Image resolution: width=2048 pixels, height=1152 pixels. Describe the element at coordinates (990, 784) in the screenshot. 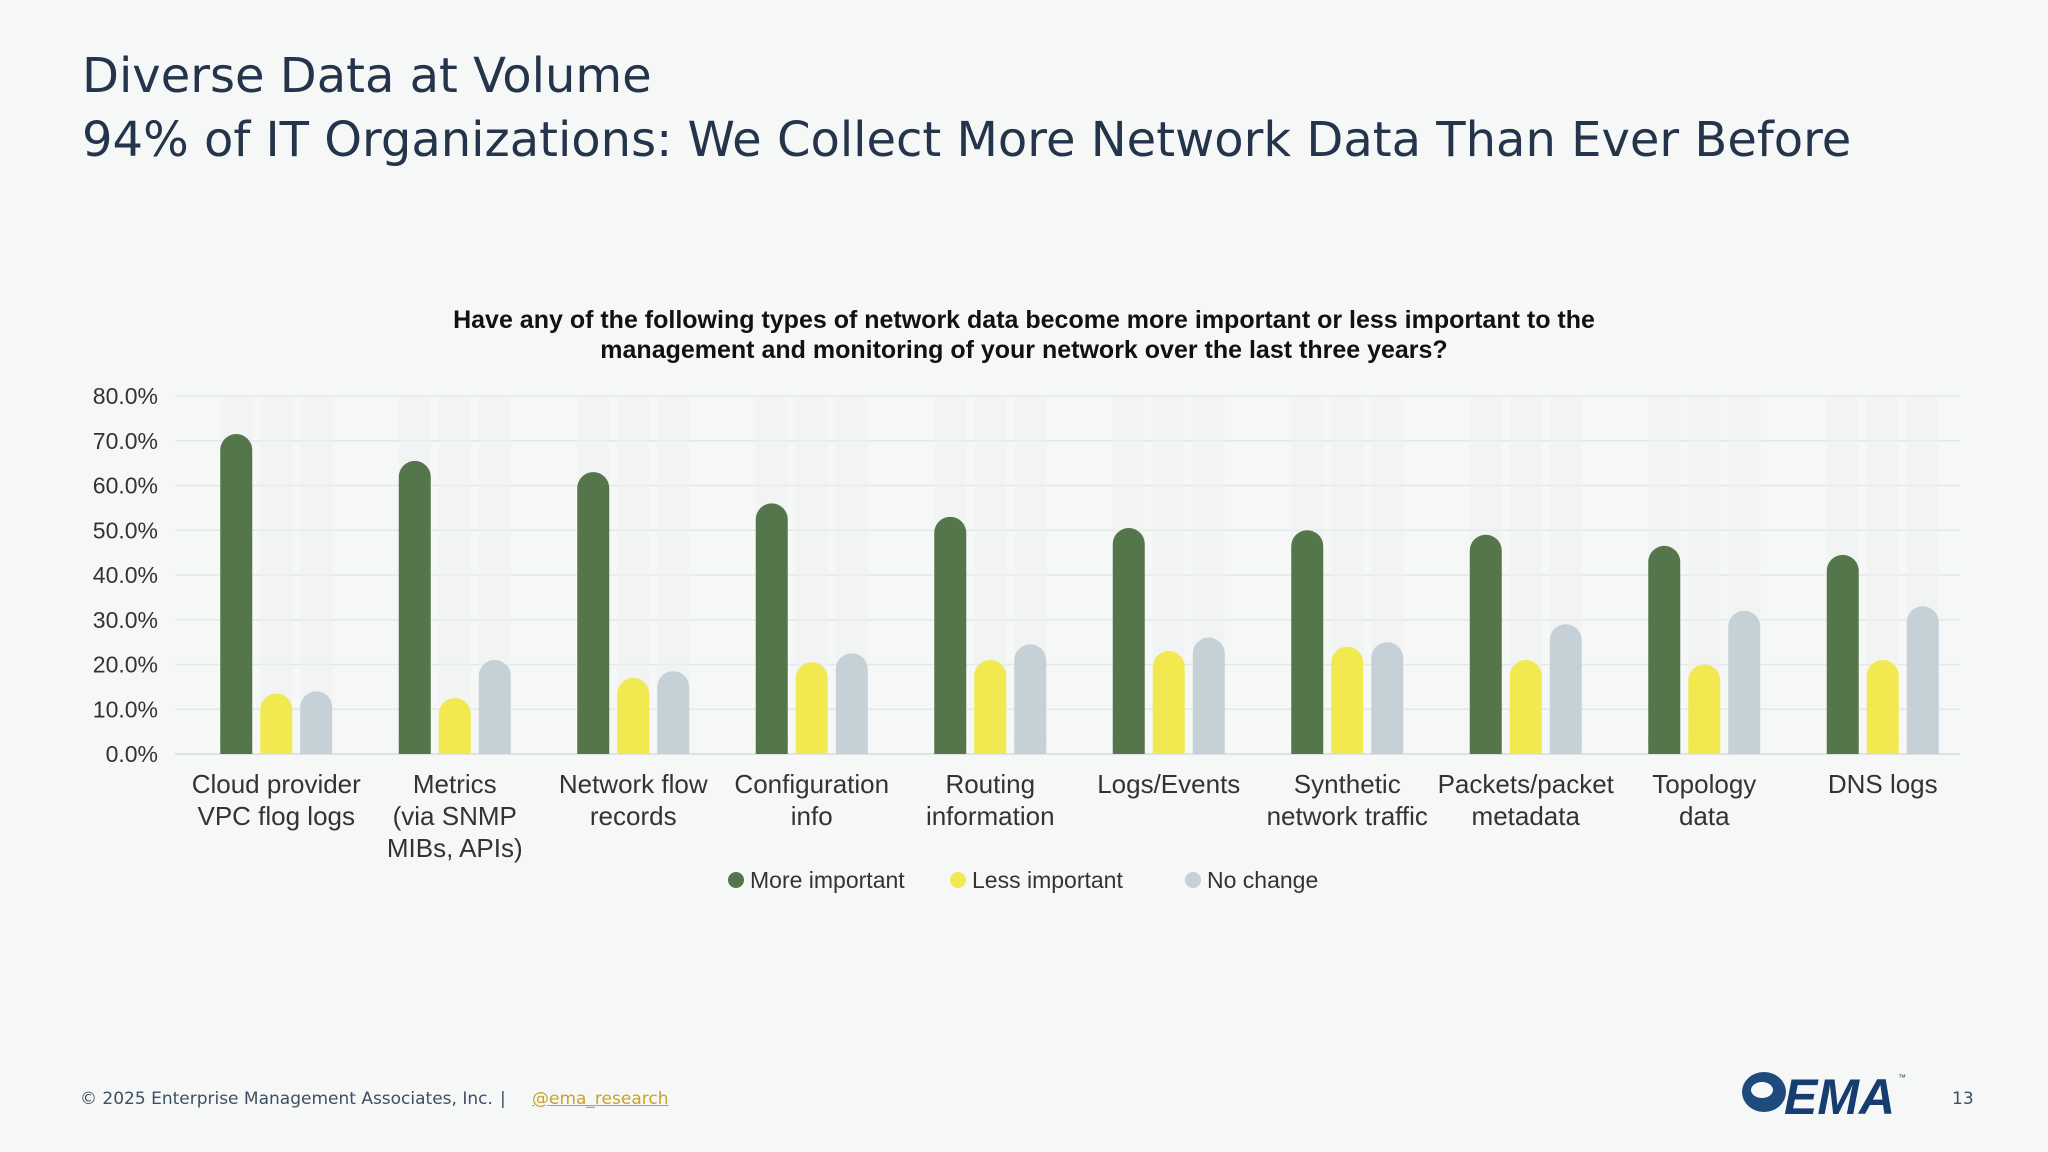

I see `x-tick-label: Routing` at that location.